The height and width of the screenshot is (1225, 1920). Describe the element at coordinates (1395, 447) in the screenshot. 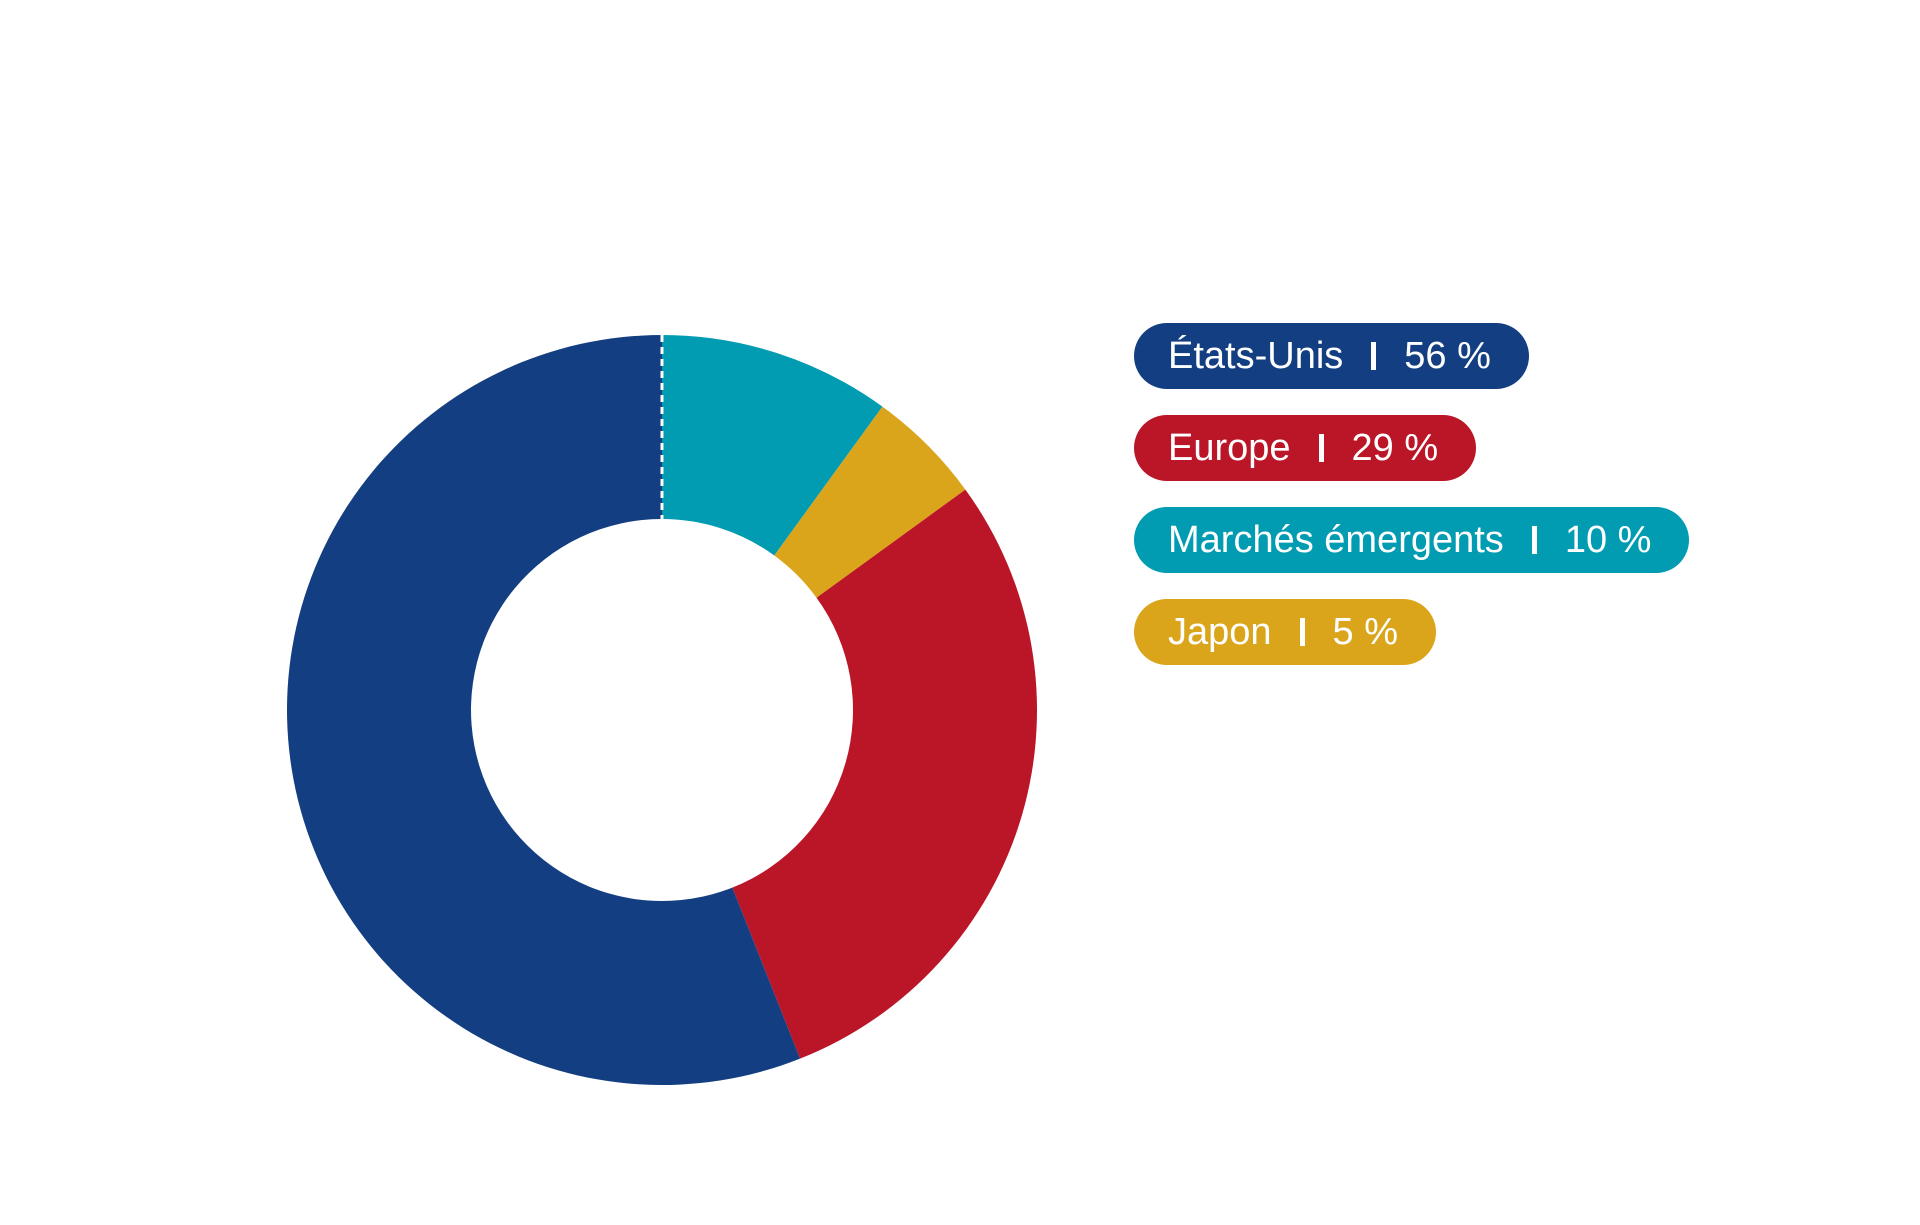

I see `legend-value: 29 %` at that location.